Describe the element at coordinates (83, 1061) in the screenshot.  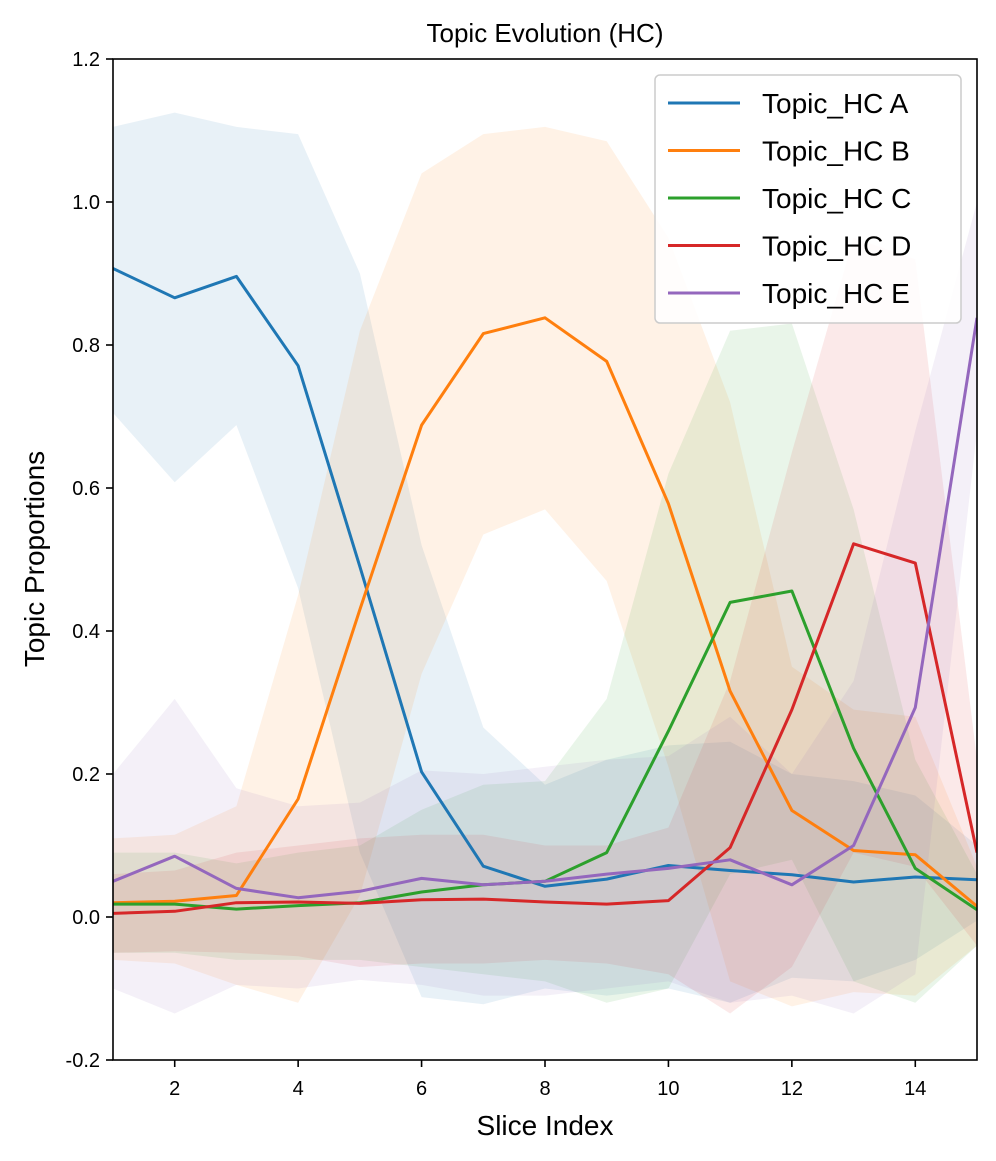
I see `y-tick-label: -0.2` at that location.